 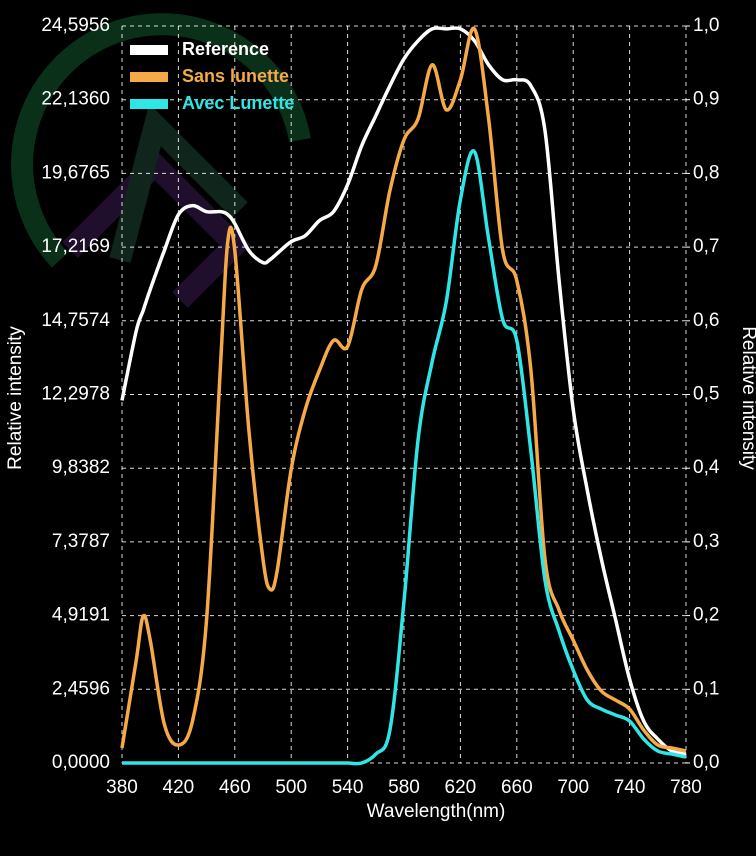 I want to click on y2-tick-label: 0,0, so click(x=706, y=762).